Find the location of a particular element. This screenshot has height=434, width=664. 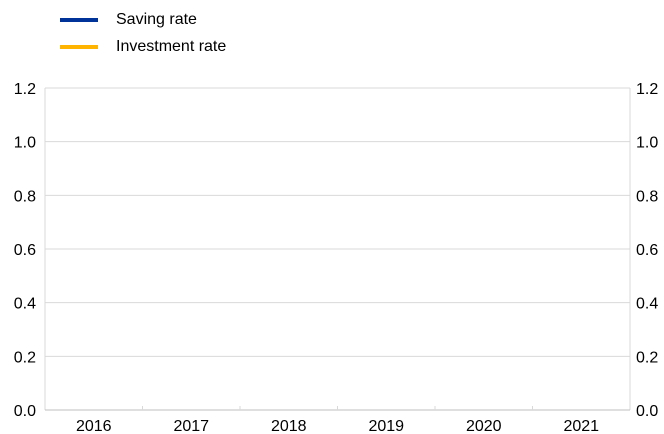

x-tick-label-2020: 2020 is located at coordinates (484, 426).